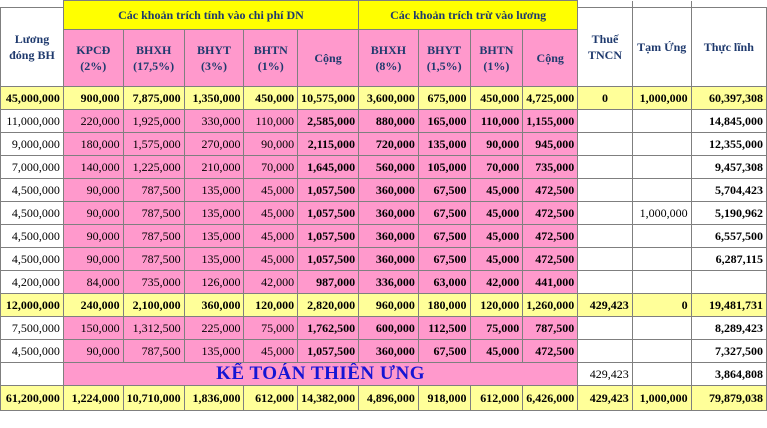  What do you see at coordinates (270, 49) in the screenshot?
I see `dn-col-name: BHTN` at bounding box center [270, 49].